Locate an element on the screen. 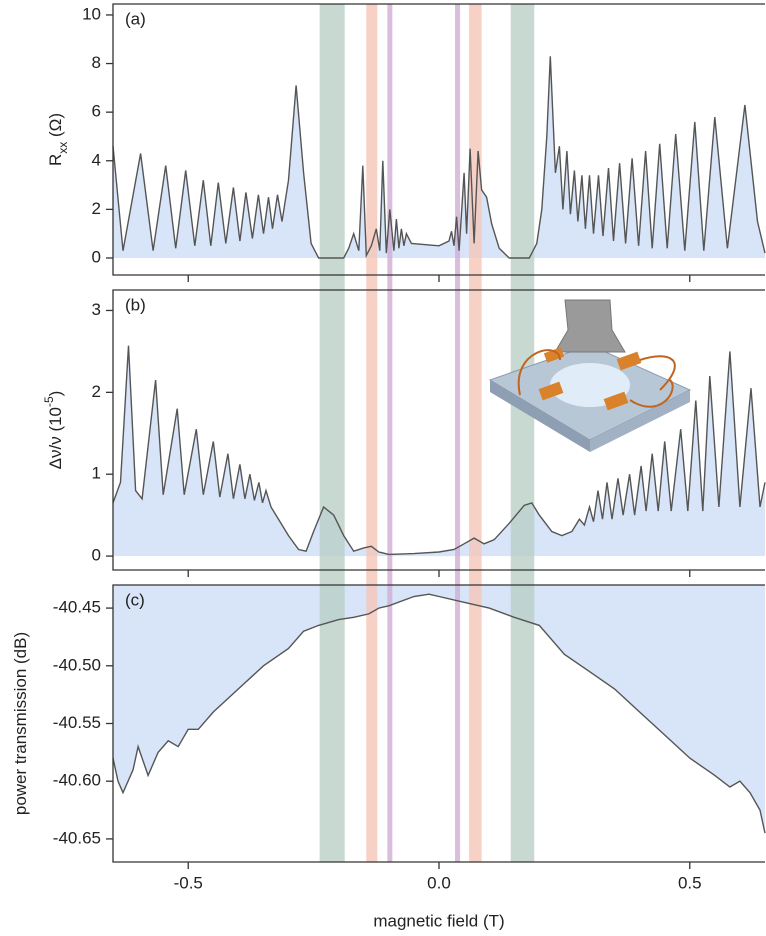  y-tick-label: -40.50 is located at coordinates (77, 664).